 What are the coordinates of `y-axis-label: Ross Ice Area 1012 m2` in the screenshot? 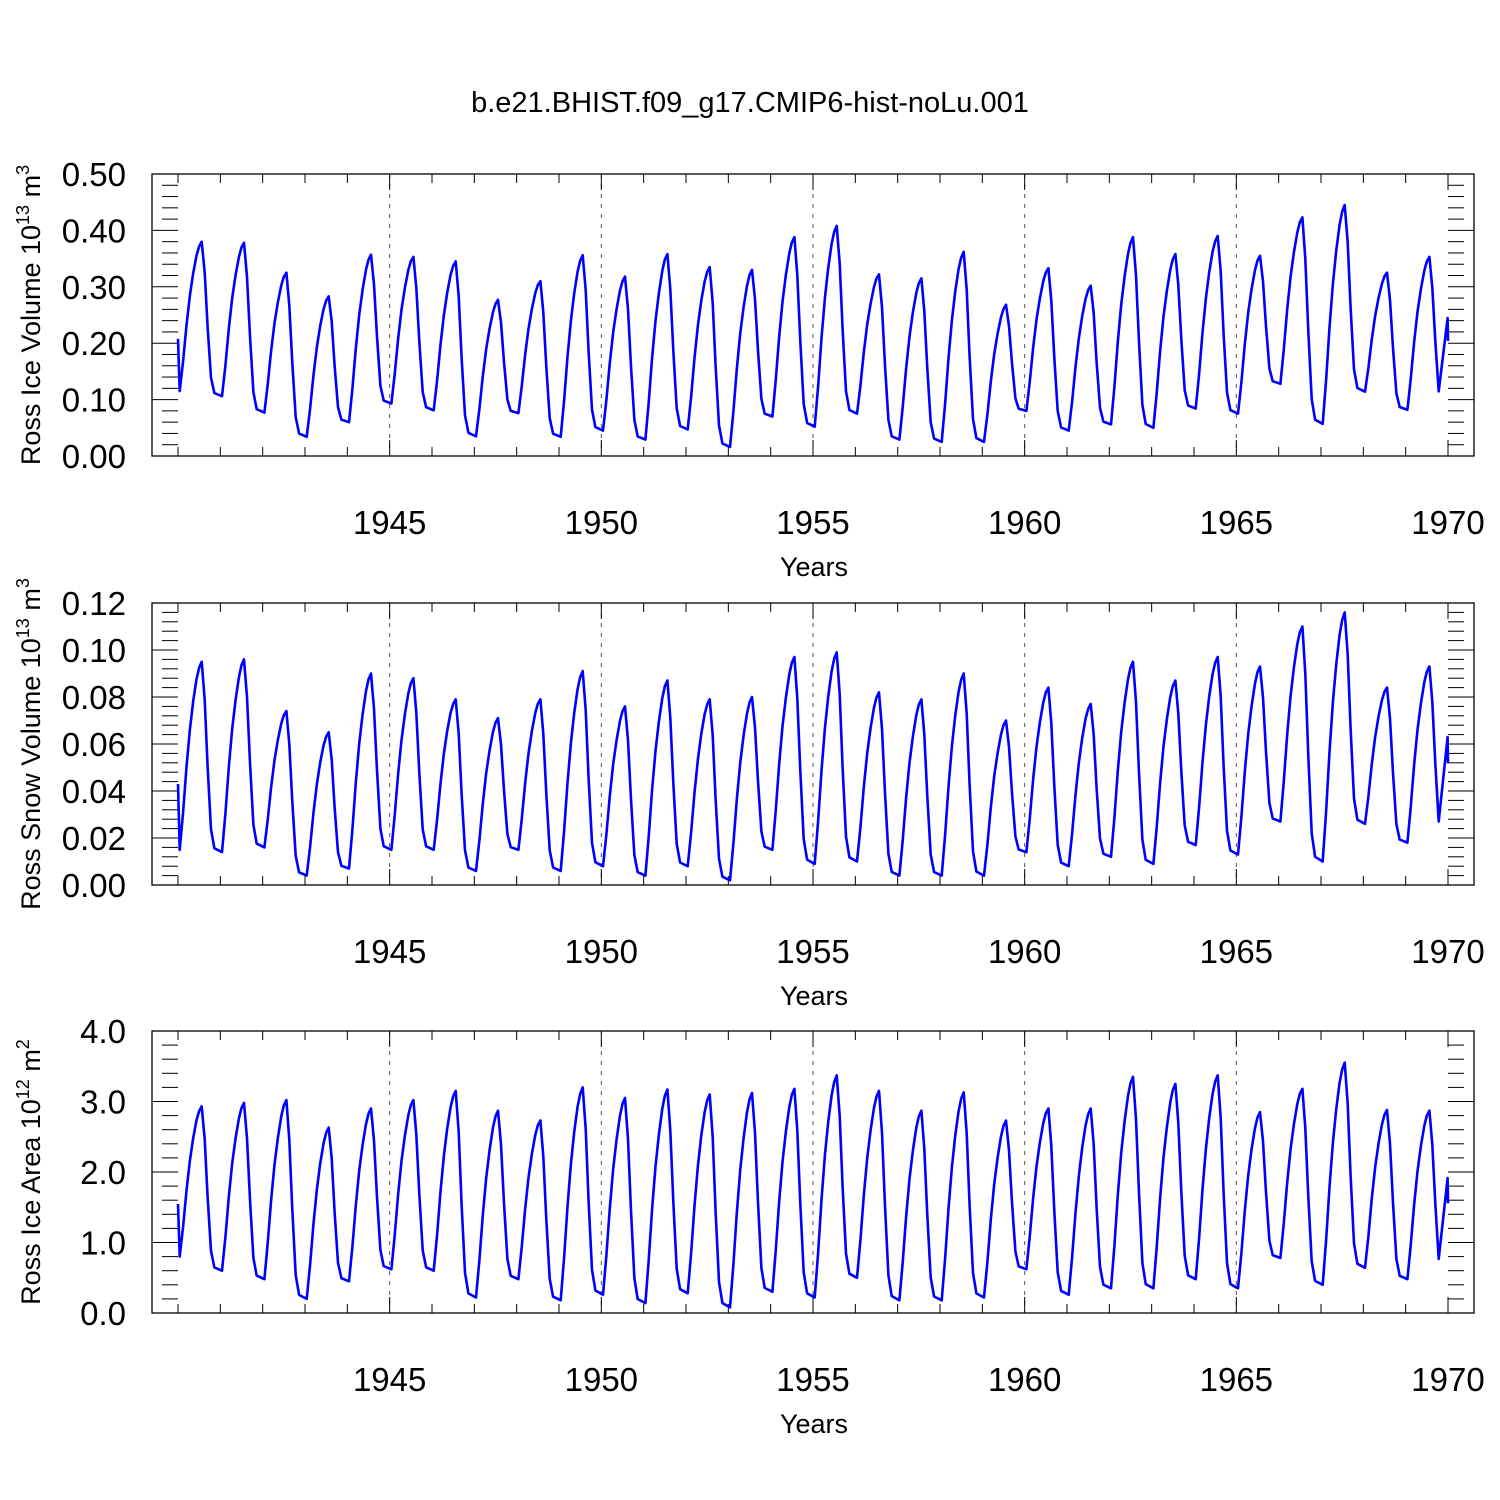 It's located at (29, 1172).